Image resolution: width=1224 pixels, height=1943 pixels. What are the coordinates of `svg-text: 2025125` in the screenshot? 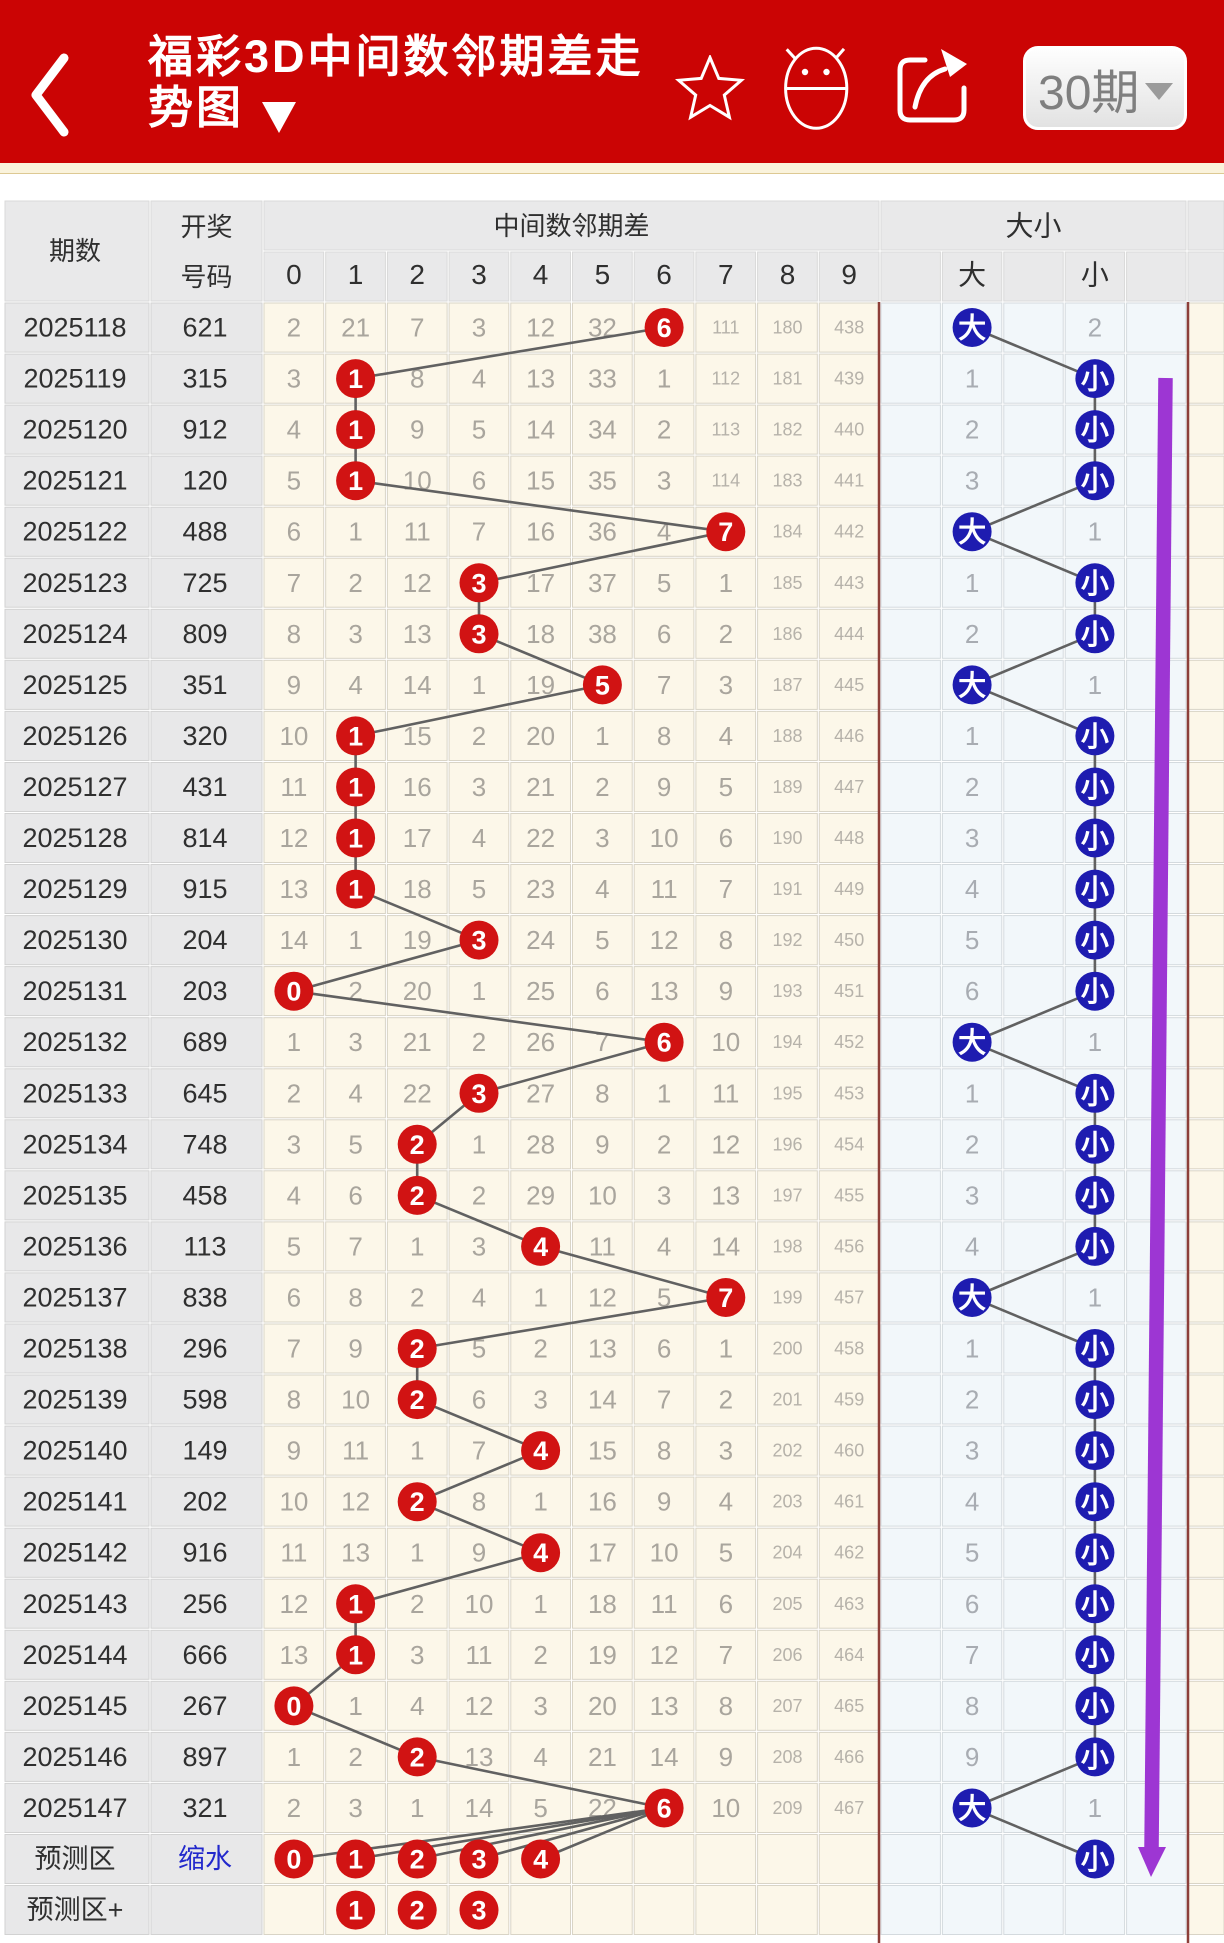 It's located at (74, 685).